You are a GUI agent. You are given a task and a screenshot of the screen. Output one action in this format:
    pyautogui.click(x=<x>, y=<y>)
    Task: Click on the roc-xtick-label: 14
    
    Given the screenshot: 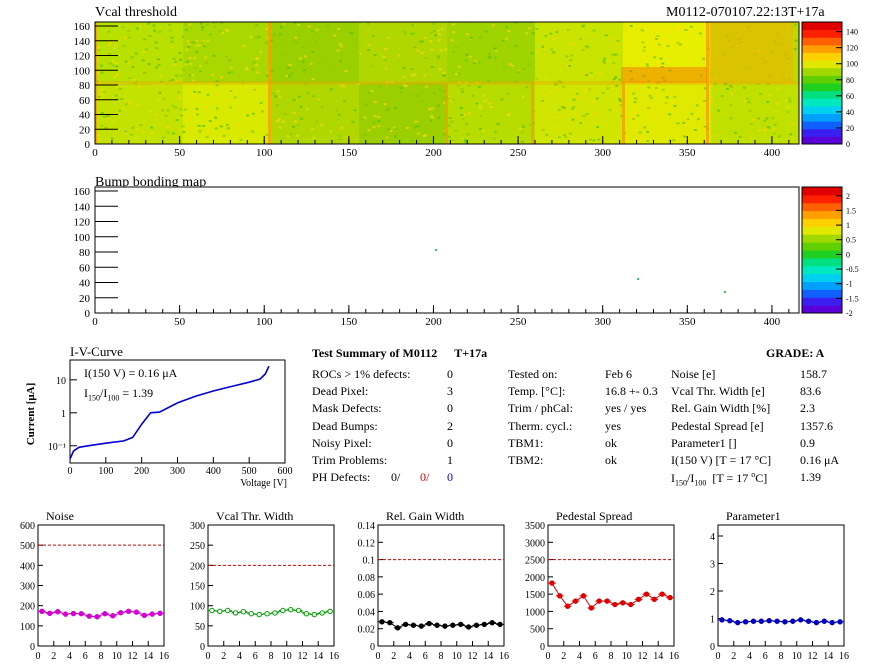 What is the action you would take?
    pyautogui.click(x=148, y=656)
    